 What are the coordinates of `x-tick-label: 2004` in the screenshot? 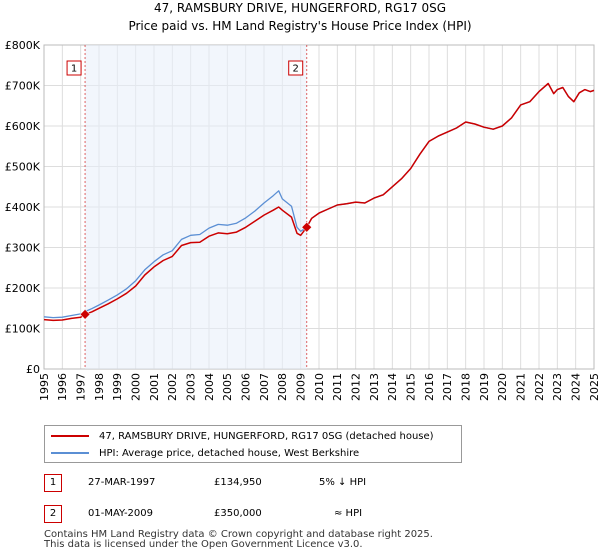 It's located at (209, 387).